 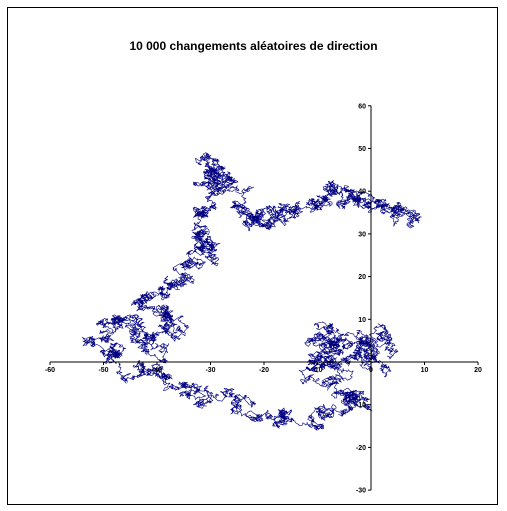 What do you see at coordinates (210, 370) in the screenshot?
I see `x-tick-label: -30` at bounding box center [210, 370].